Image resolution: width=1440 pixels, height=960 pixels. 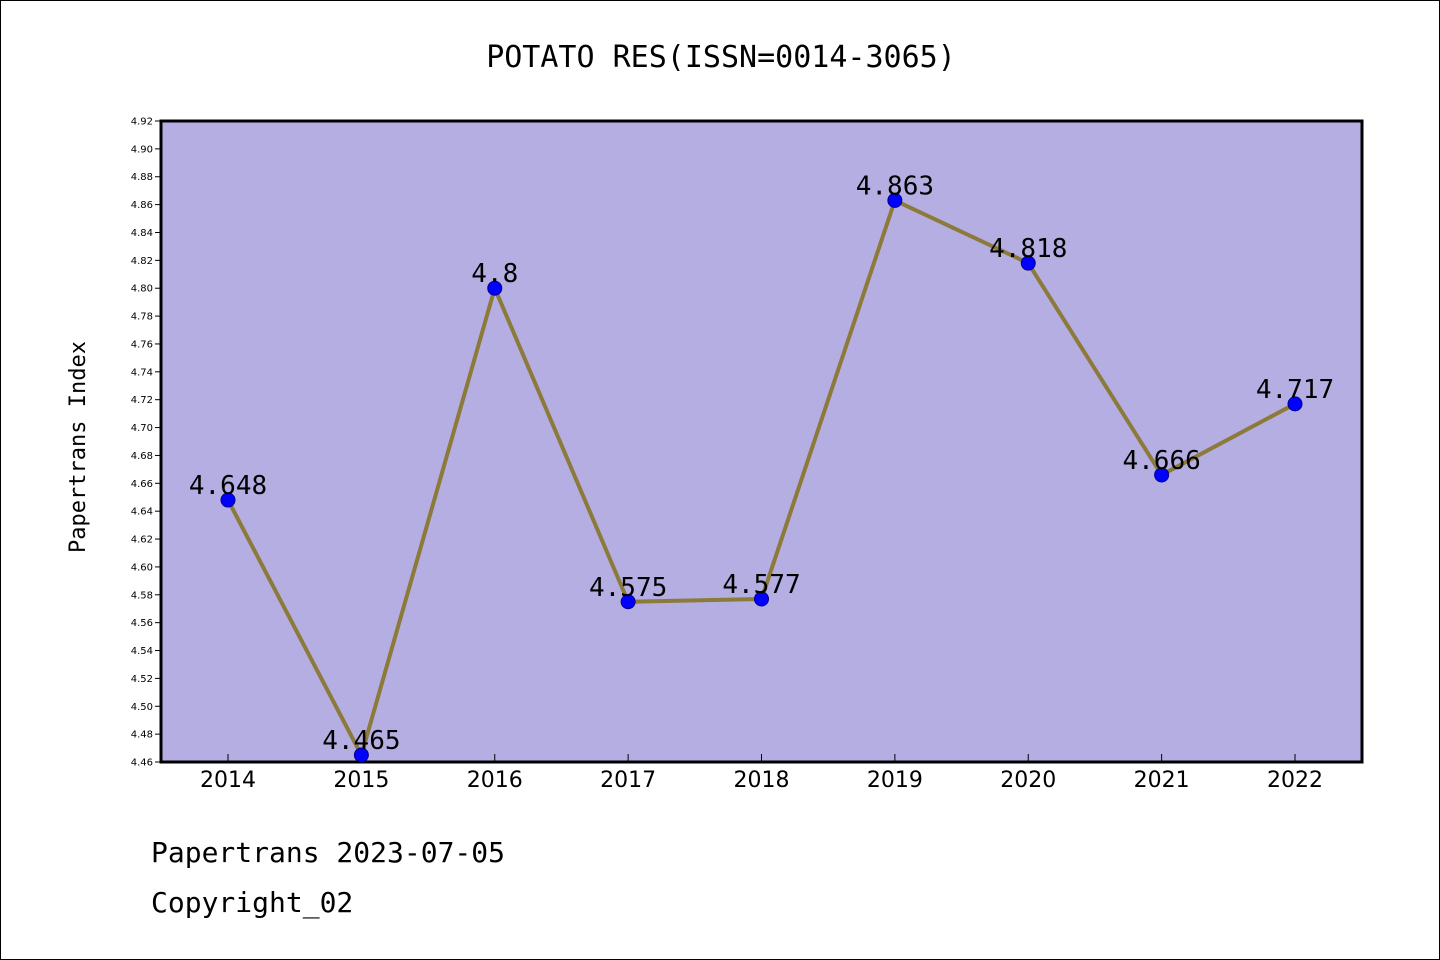 What do you see at coordinates (1028, 249) in the screenshot?
I see `data-label: 4.818` at bounding box center [1028, 249].